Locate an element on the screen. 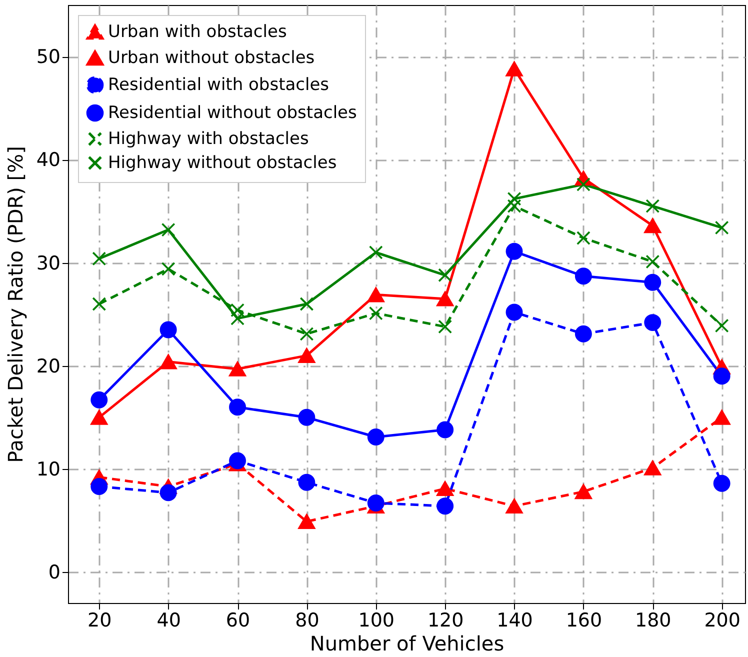 This screenshot has height=657, width=748. legend-label: Highway without obstacles is located at coordinates (222, 163).